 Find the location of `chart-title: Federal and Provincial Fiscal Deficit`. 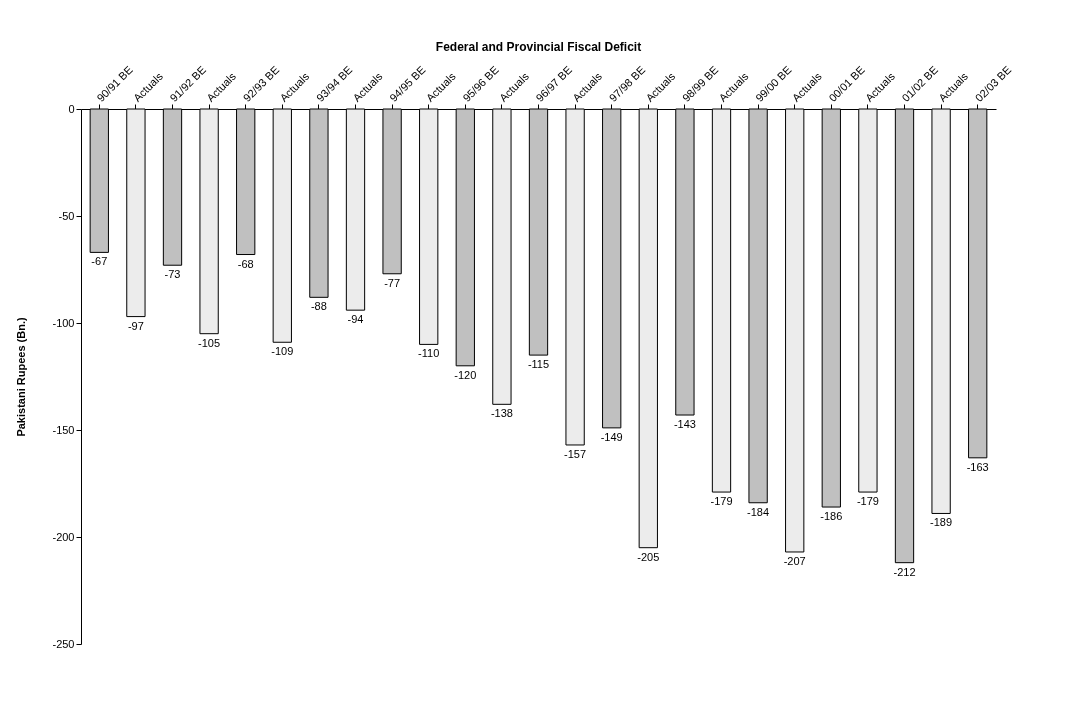

chart-title: Federal and Provincial Fiscal Deficit is located at coordinates (538, 46).